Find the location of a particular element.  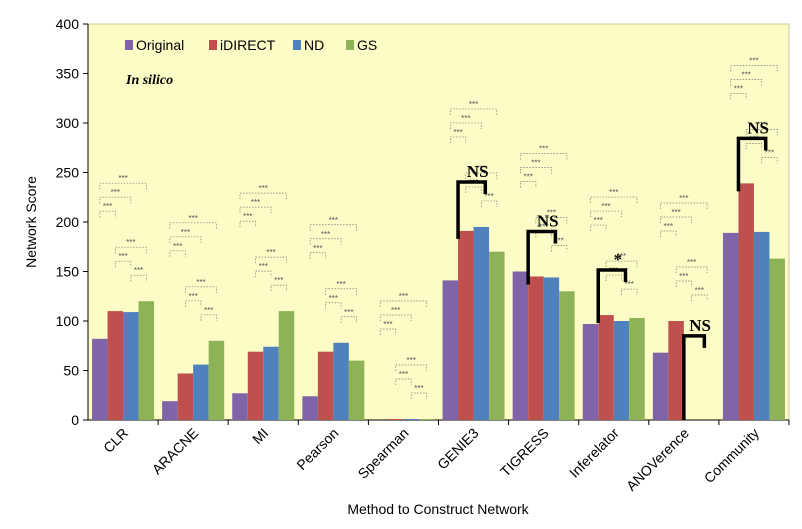

bar-original-community is located at coordinates (730, 326).